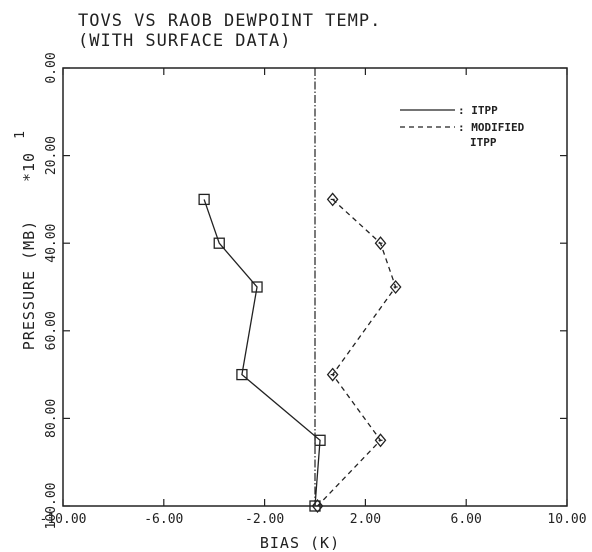 The height and width of the screenshot is (552, 592). Describe the element at coordinates (20, 135) in the screenshot. I see `y-axis-label-exponent: 1` at that location.